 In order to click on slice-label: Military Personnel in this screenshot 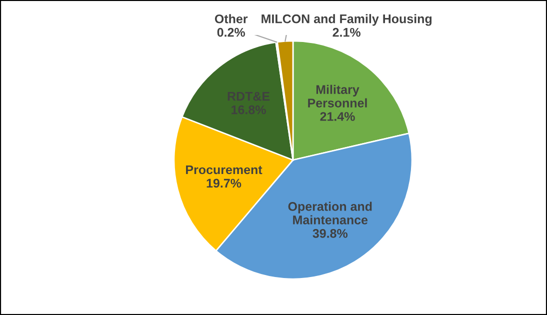, I will do `click(337, 96)`.